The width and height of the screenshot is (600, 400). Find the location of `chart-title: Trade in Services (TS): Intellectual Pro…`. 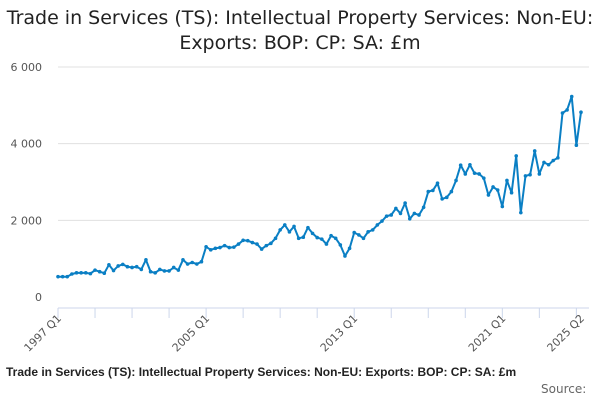

chart-title: Trade in Services (TS): Intellectual Pro… is located at coordinates (300, 30).